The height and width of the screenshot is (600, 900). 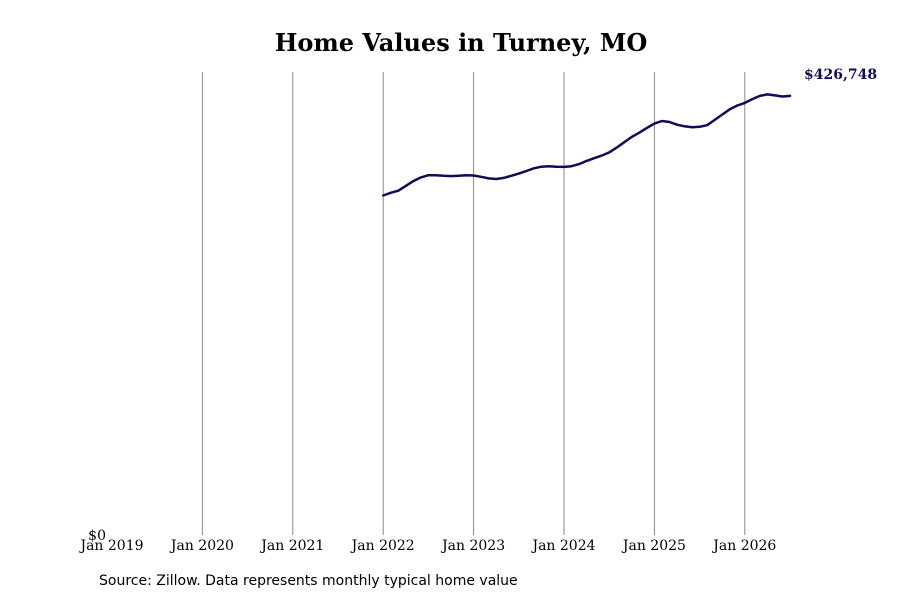 What do you see at coordinates (461, 42) in the screenshot?
I see `chart-title: Home Values in Turney, MO` at bounding box center [461, 42].